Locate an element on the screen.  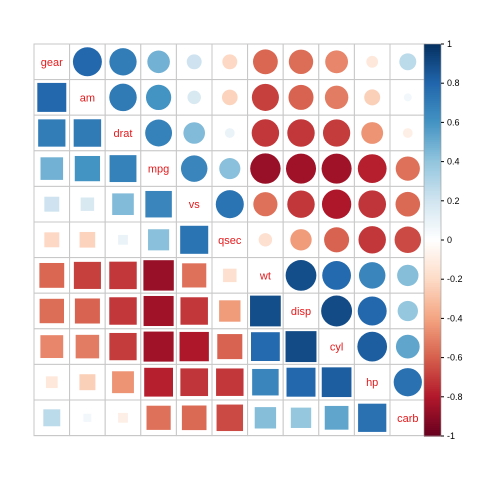
corr-square-hp-gear is located at coordinates (51, 382).